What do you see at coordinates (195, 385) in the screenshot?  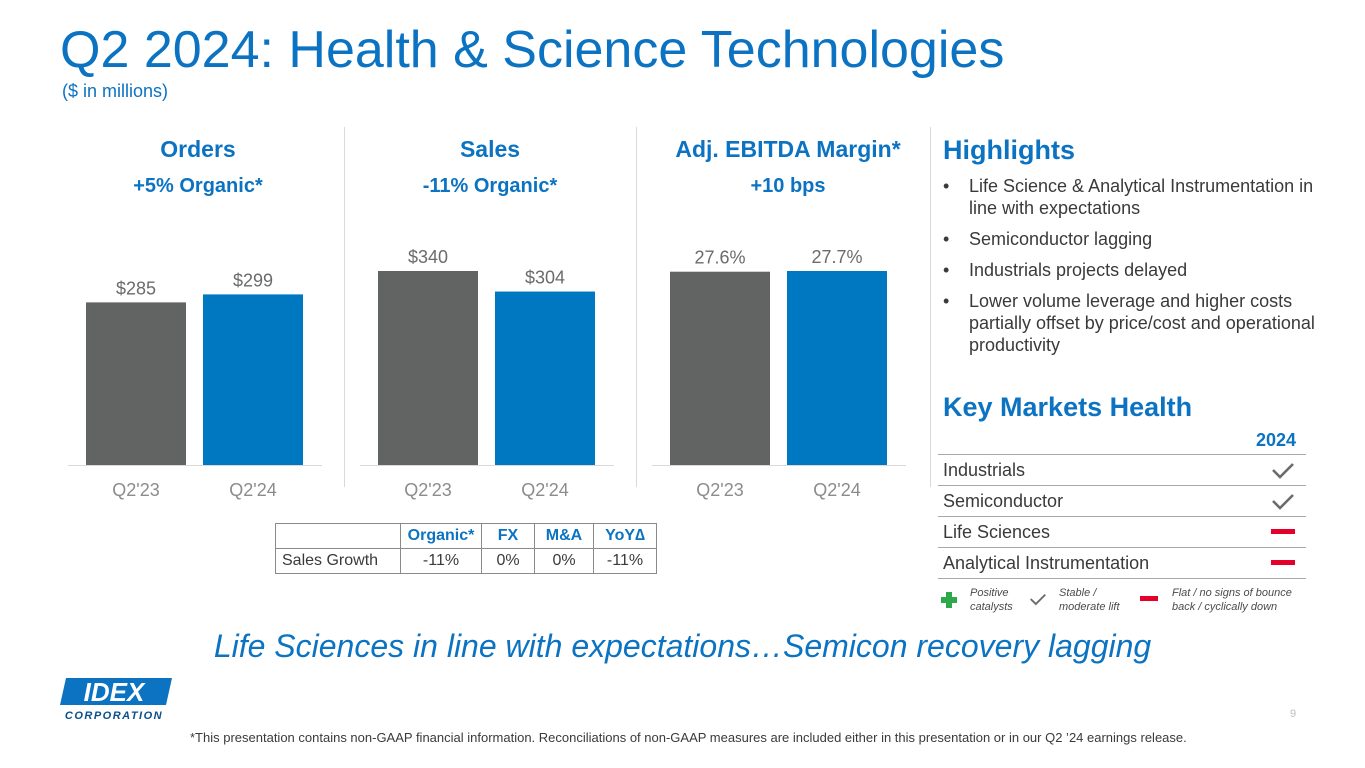 I see `orders-chart: $285 Q2'23 $299 Q2'24` at bounding box center [195, 385].